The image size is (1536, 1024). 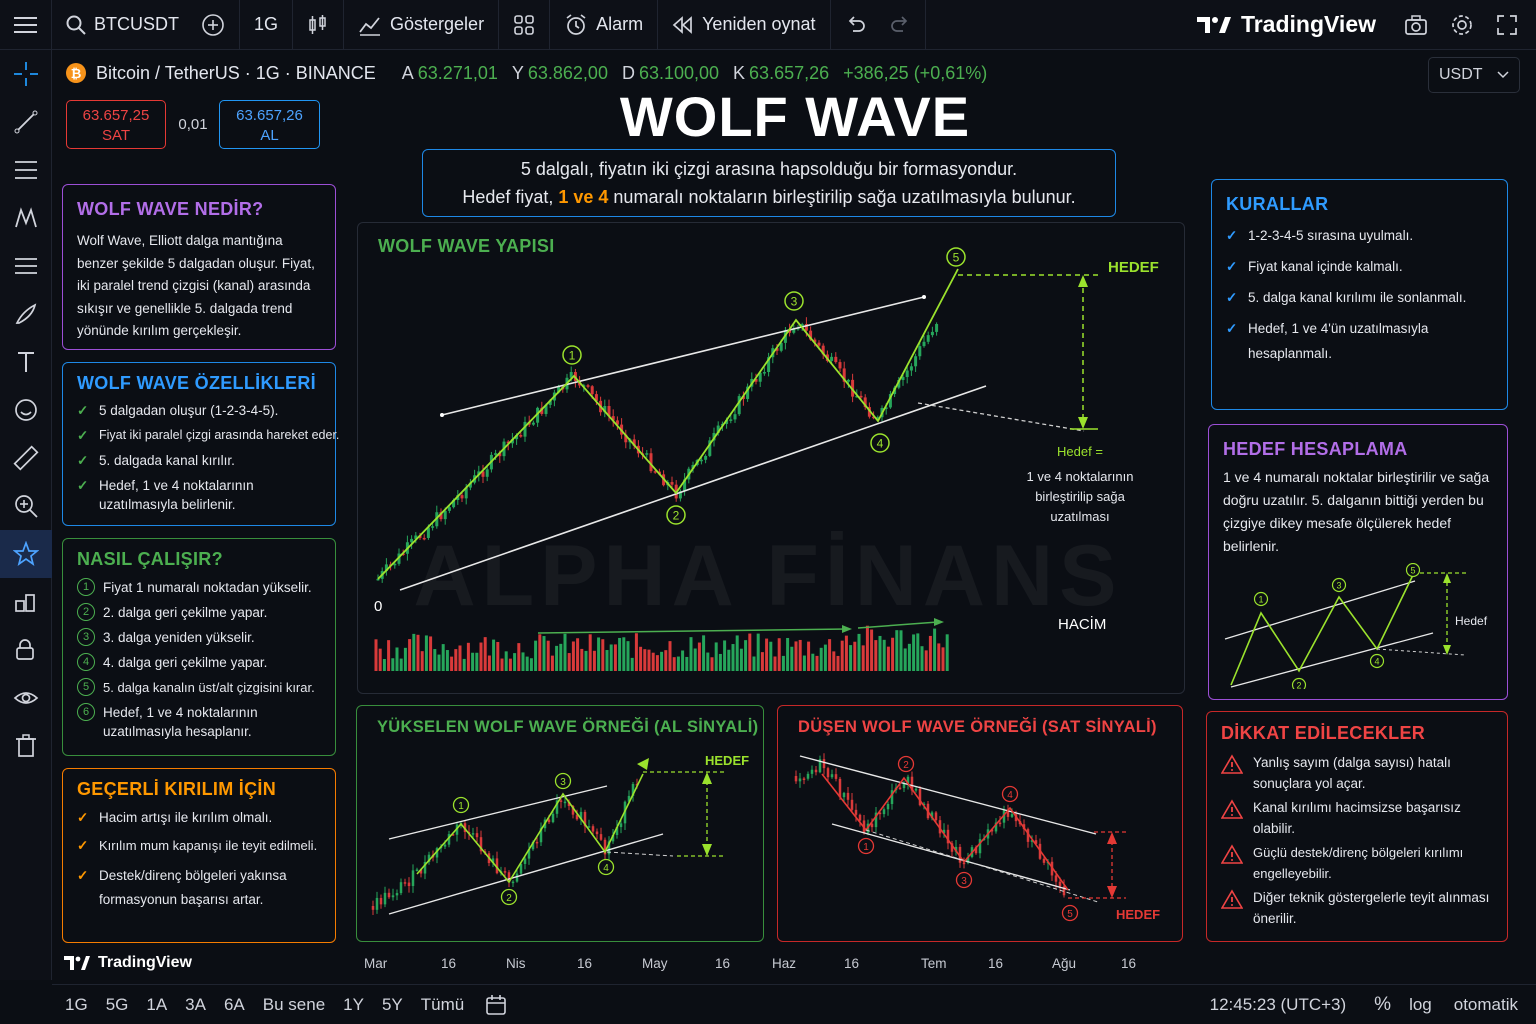 What do you see at coordinates (26, 602) in the screenshot?
I see `templates-tool` at bounding box center [26, 602].